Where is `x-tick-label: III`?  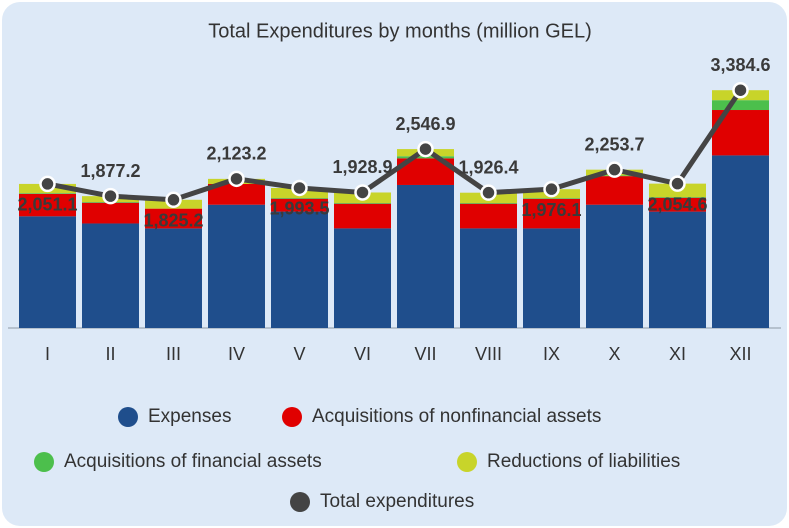 x-tick-label: III is located at coordinates (173, 354).